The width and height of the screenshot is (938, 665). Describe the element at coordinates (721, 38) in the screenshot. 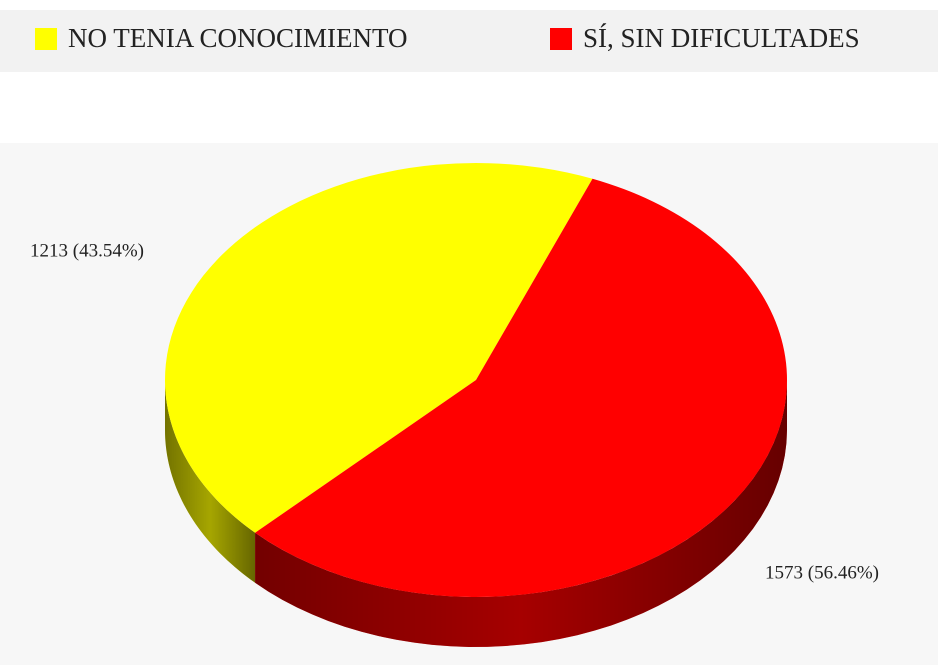

I see `legend-label: SÍ, SIN DIFICULTADES` at that location.